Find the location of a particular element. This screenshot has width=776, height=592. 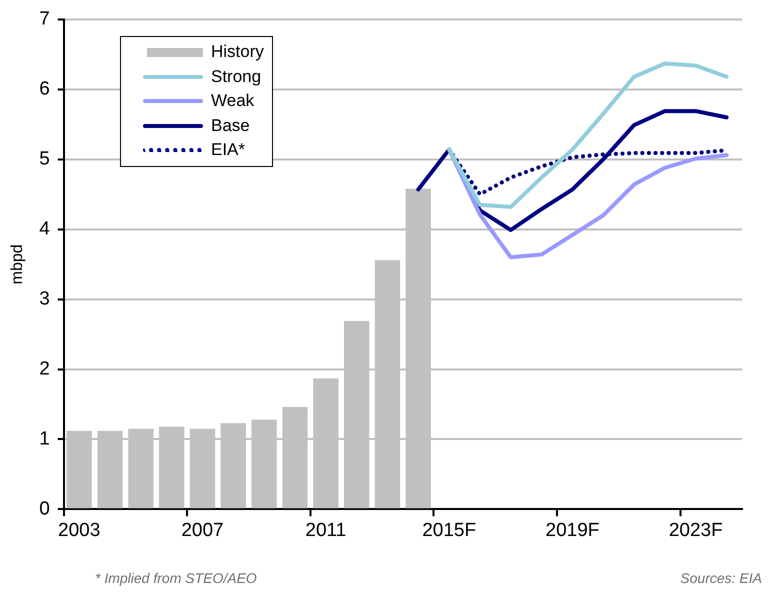

legend-label: Base is located at coordinates (230, 126).